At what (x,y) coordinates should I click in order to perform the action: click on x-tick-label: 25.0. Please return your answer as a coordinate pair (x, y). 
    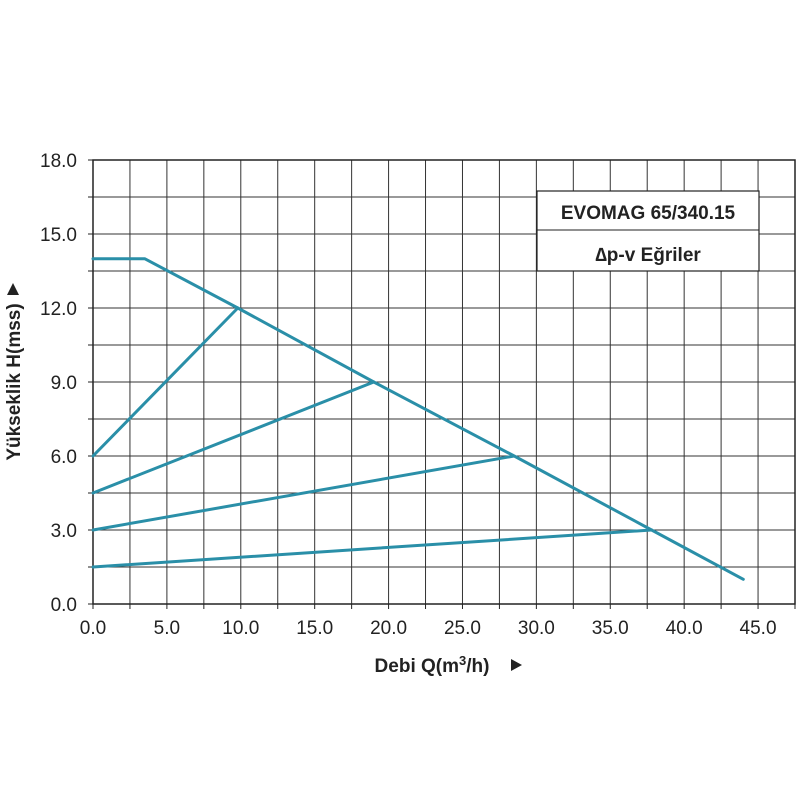
    Looking at the image, I should click on (462, 628).